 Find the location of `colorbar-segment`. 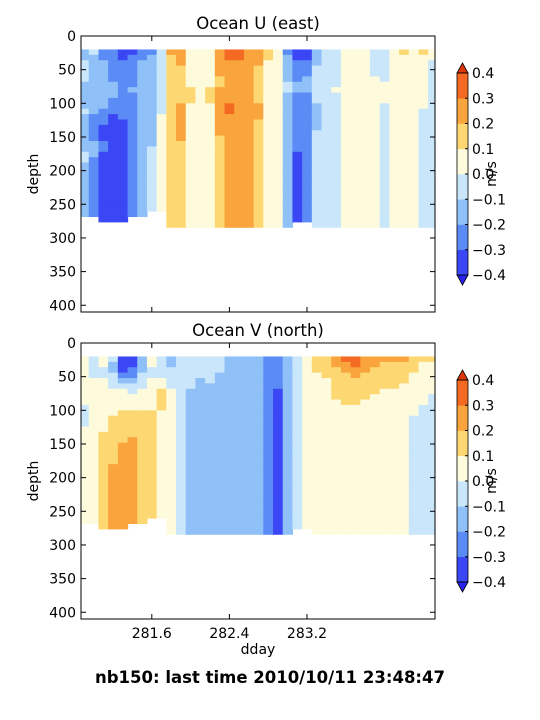

colorbar-segment is located at coordinates (462, 443).